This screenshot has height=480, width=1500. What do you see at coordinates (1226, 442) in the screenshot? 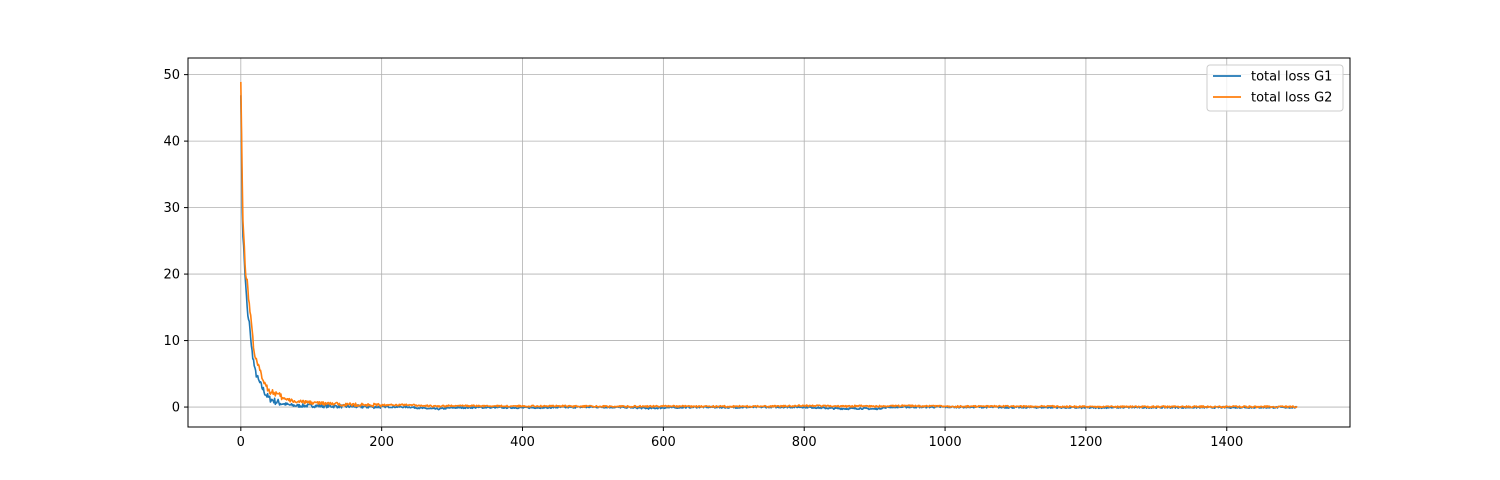
I see `x-tick-label-7: 1400` at bounding box center [1226, 442].